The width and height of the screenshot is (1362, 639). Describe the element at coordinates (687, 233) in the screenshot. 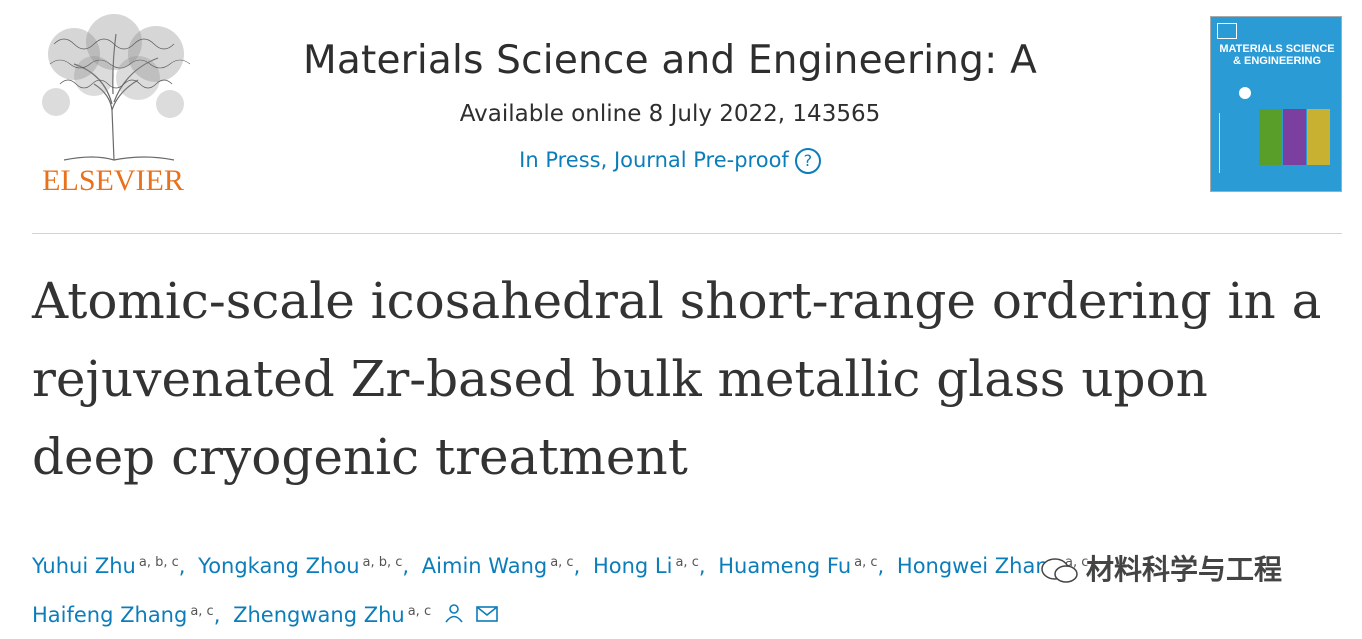

I see `header-divider` at that location.